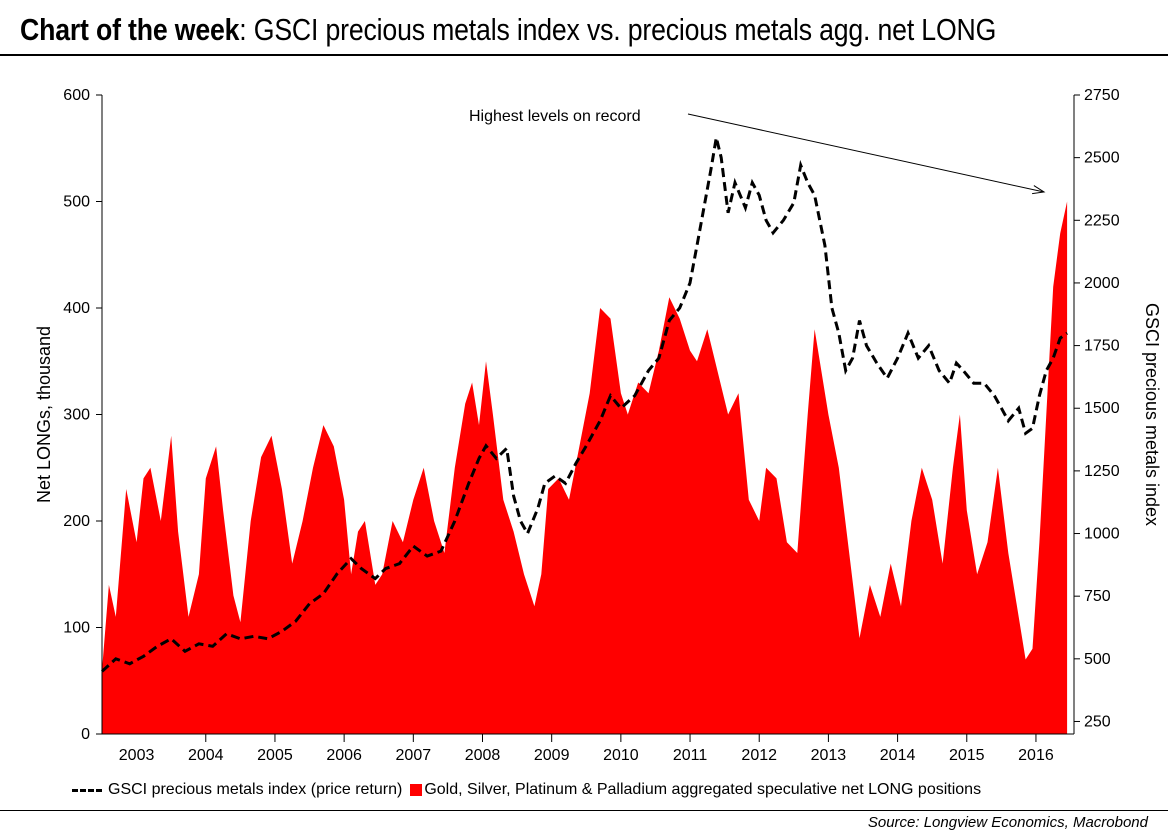 The height and width of the screenshot is (834, 1168). I want to click on left-tick-label: 300, so click(76, 415).